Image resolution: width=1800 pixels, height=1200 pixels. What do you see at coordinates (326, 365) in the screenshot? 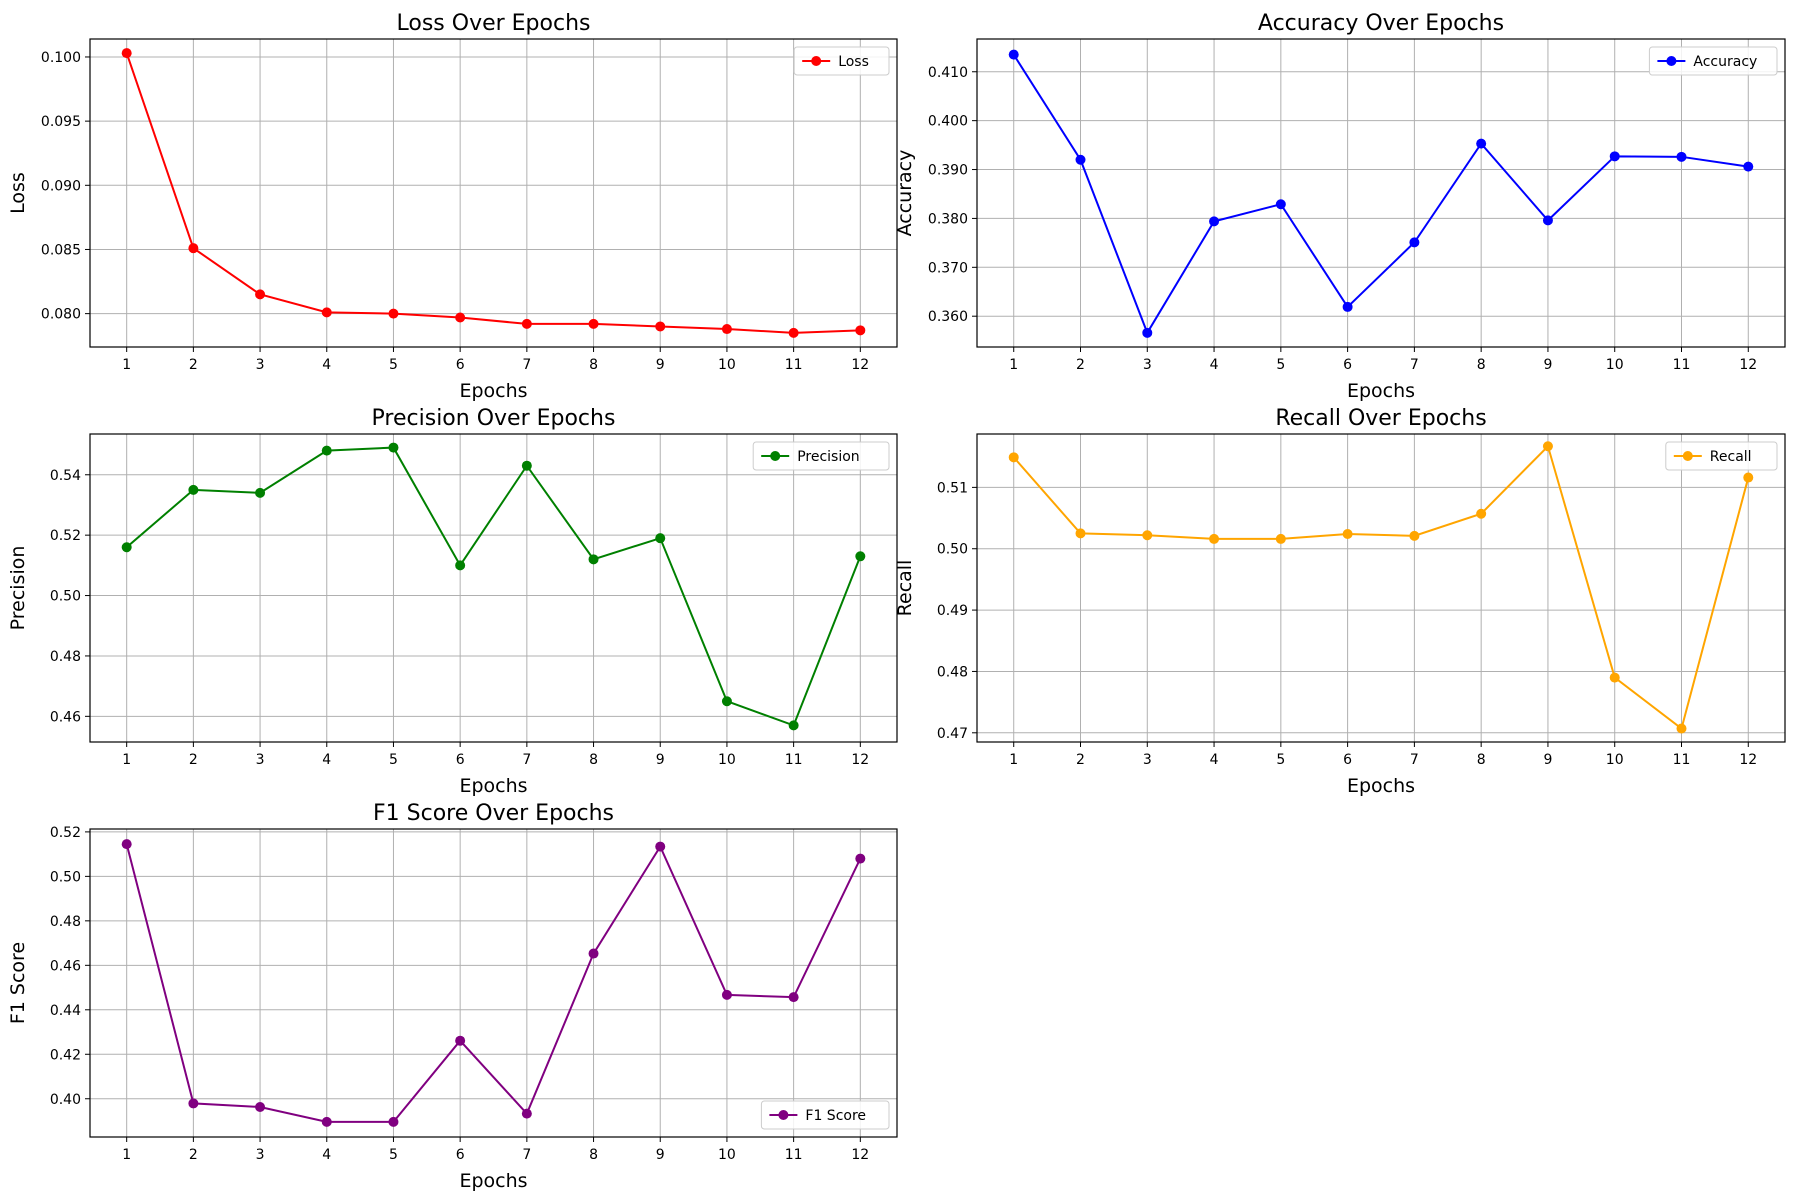
I see `x-tick-label: 4` at bounding box center [326, 365].